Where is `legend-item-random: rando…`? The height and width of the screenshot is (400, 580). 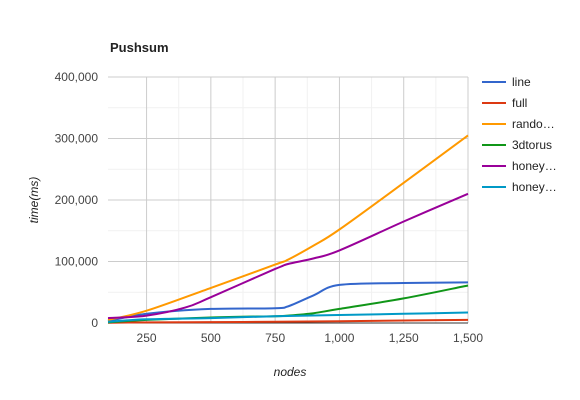
legend-item-random: rando… is located at coordinates (518, 124).